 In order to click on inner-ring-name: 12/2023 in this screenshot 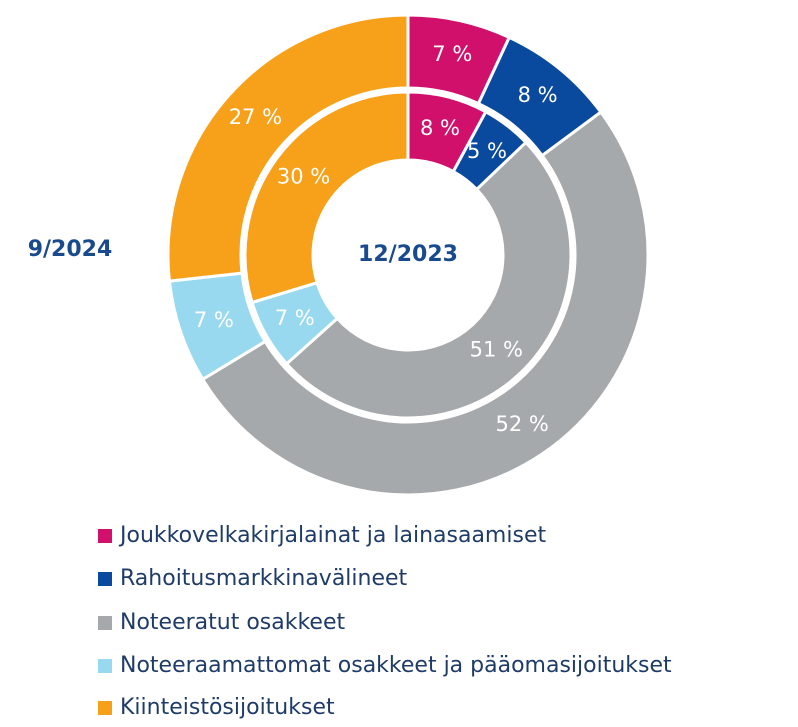, I will do `click(408, 254)`.